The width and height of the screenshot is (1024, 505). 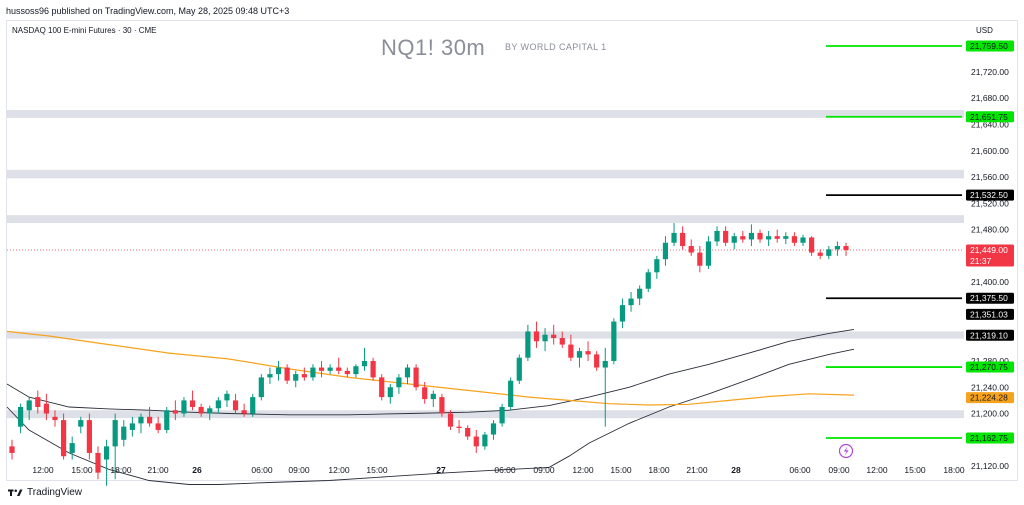 What do you see at coordinates (990, 387) in the screenshot?
I see `y-tick-label: 21,240.00` at bounding box center [990, 387].